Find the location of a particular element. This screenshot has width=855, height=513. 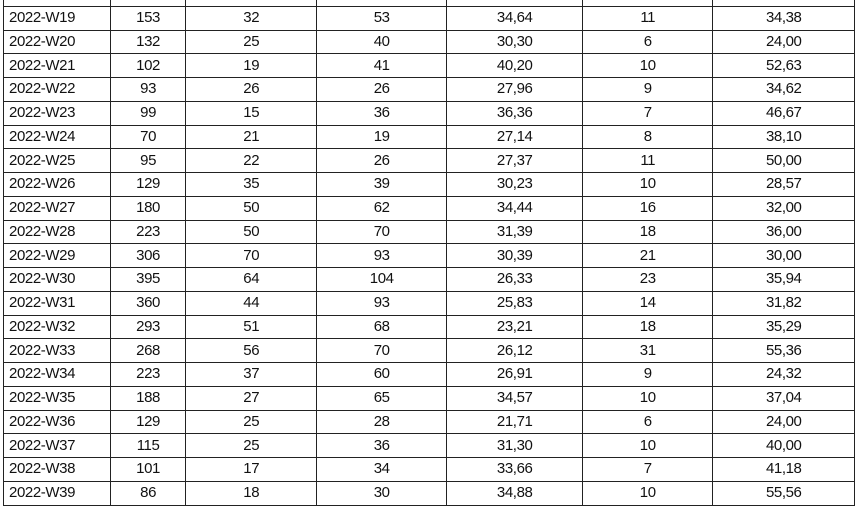

value-cell: 64 is located at coordinates (251, 279).